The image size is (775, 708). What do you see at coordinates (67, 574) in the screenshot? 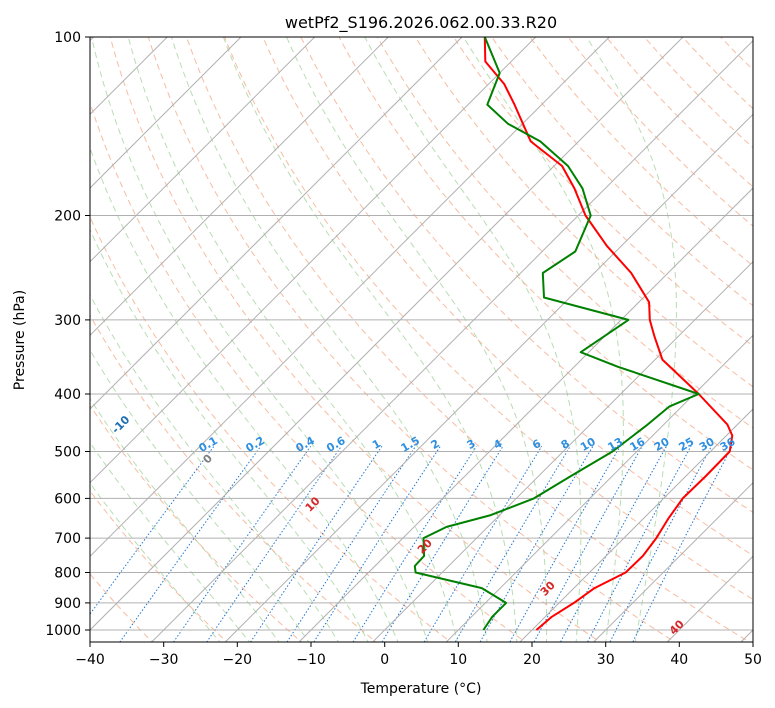
I see `y-tick-label: 800` at bounding box center [67, 574].